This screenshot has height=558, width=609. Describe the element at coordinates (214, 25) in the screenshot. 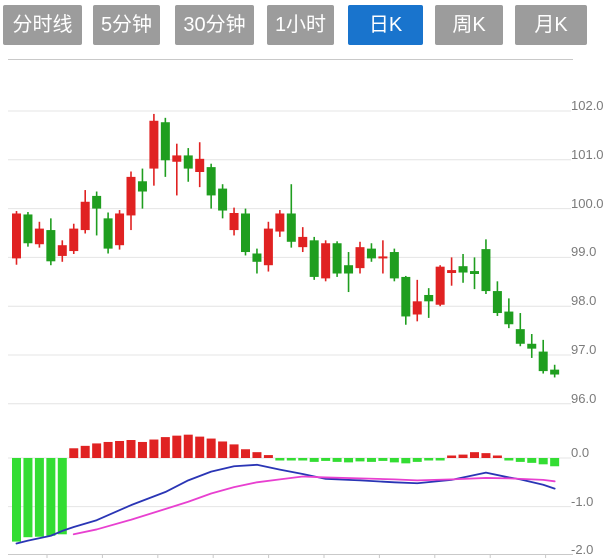

I see `tab-30min: 30分钟` at that location.